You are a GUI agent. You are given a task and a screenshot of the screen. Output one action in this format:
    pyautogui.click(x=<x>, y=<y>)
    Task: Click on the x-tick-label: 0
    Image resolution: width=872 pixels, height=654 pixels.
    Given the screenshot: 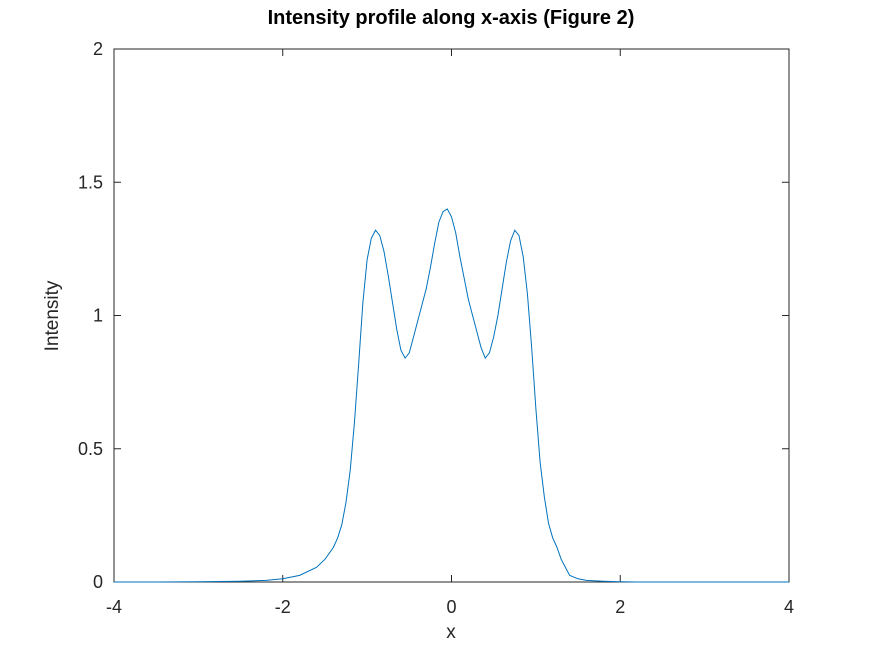 What is the action you would take?
    pyautogui.click(x=451, y=607)
    